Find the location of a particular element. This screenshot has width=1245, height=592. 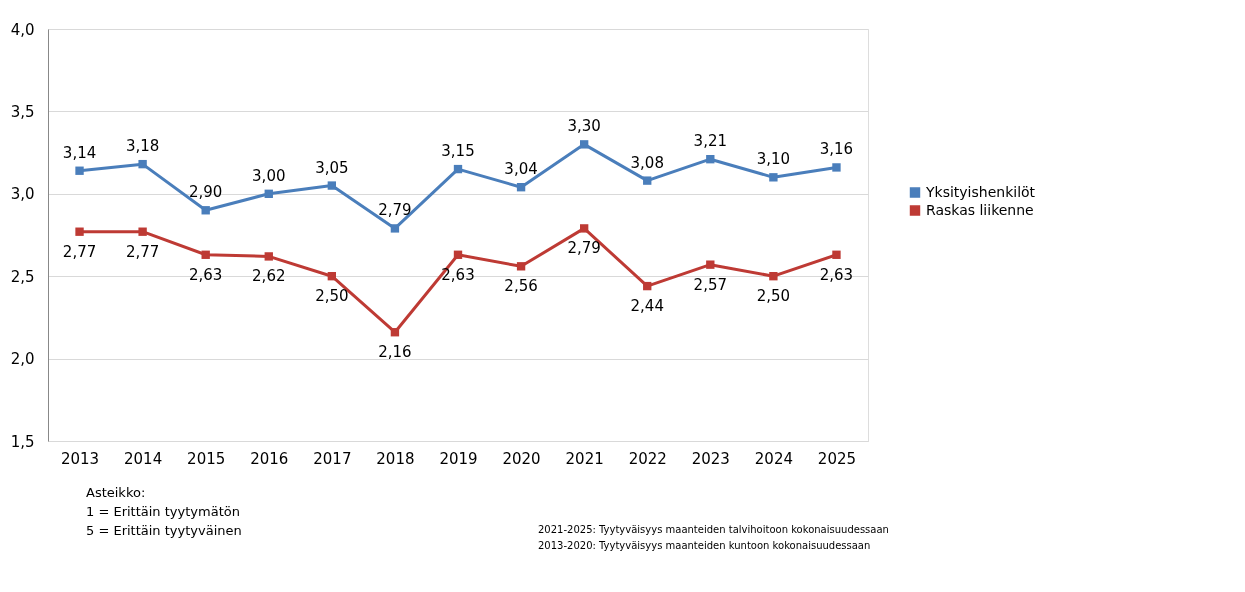

y-tick-label: 1,5 is located at coordinates (22, 441).